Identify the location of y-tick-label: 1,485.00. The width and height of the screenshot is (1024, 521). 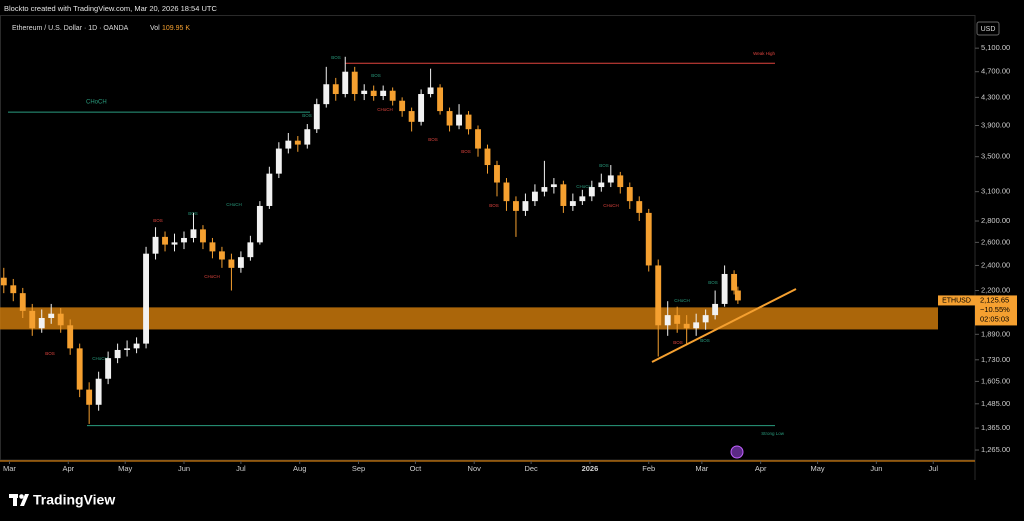
(995, 403).